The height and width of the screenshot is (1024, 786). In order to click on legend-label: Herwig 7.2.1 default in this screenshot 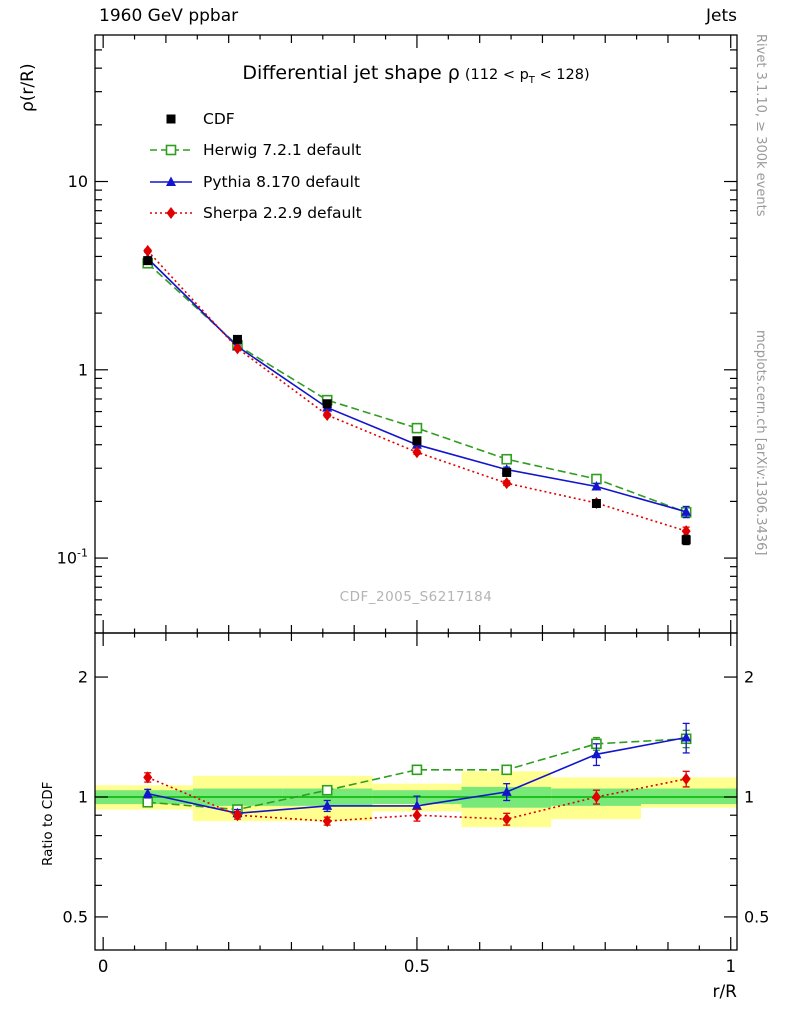, I will do `click(282, 150)`.